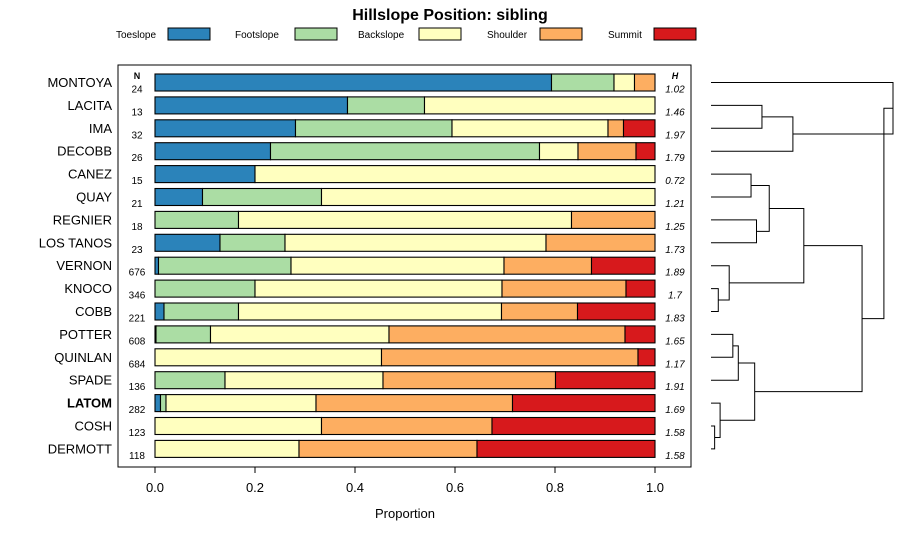 Image resolution: width=900 pixels, height=540 pixels. I want to click on legend-label-toeslope: Toeslope, so click(136, 35).